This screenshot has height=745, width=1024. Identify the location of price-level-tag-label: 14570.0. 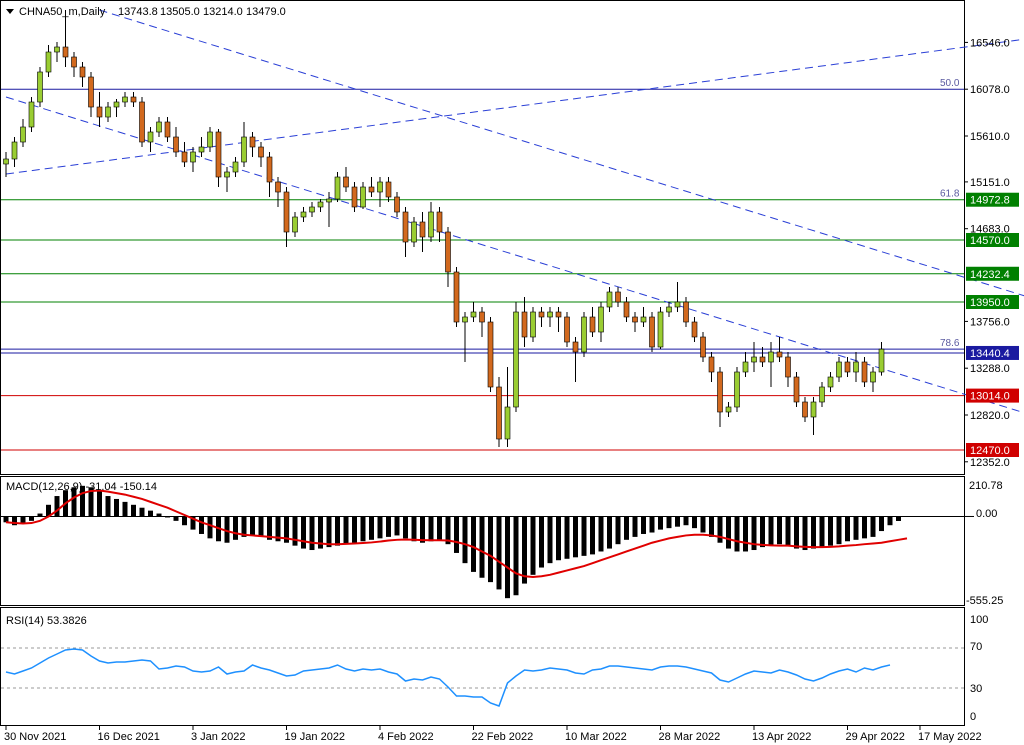
(990, 241).